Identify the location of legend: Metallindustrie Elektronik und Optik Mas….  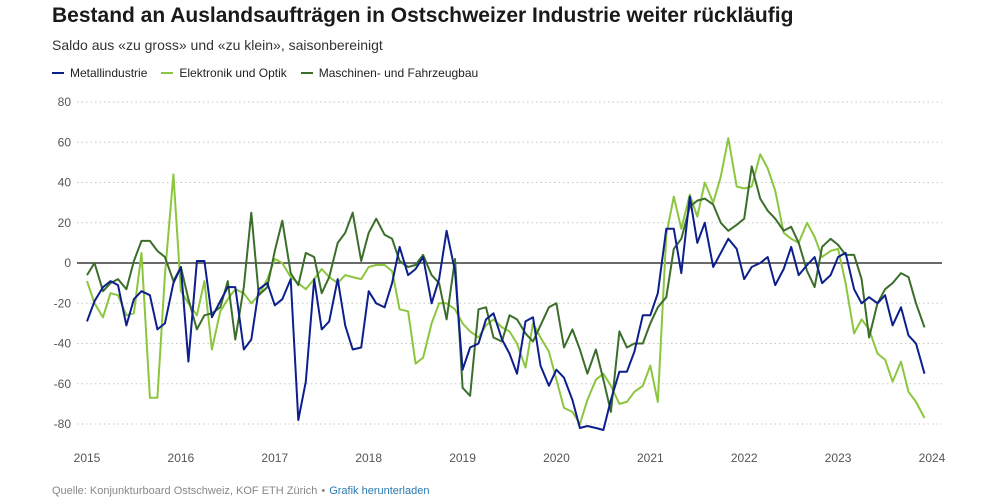
(272, 73).